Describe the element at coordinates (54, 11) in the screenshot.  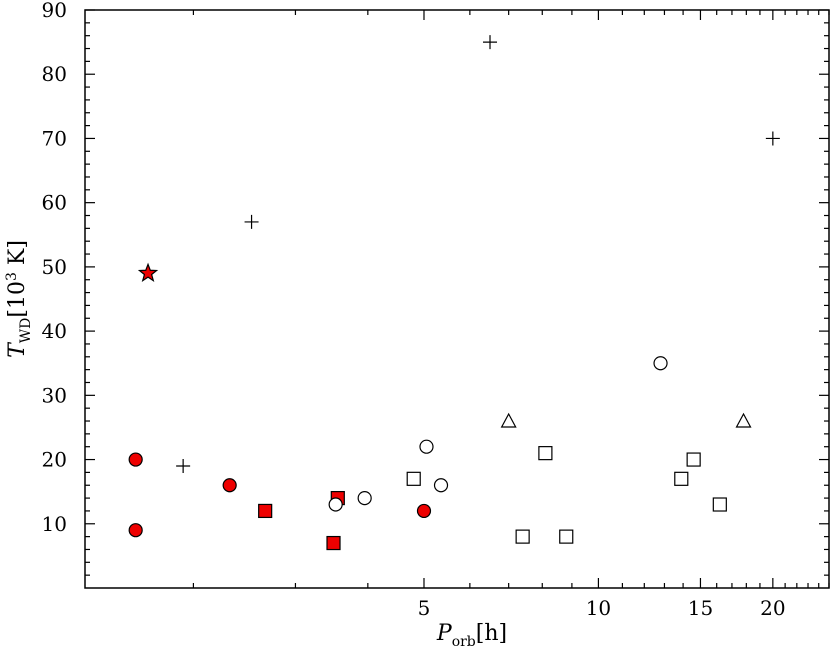
I see `y-tick-label: 90` at that location.